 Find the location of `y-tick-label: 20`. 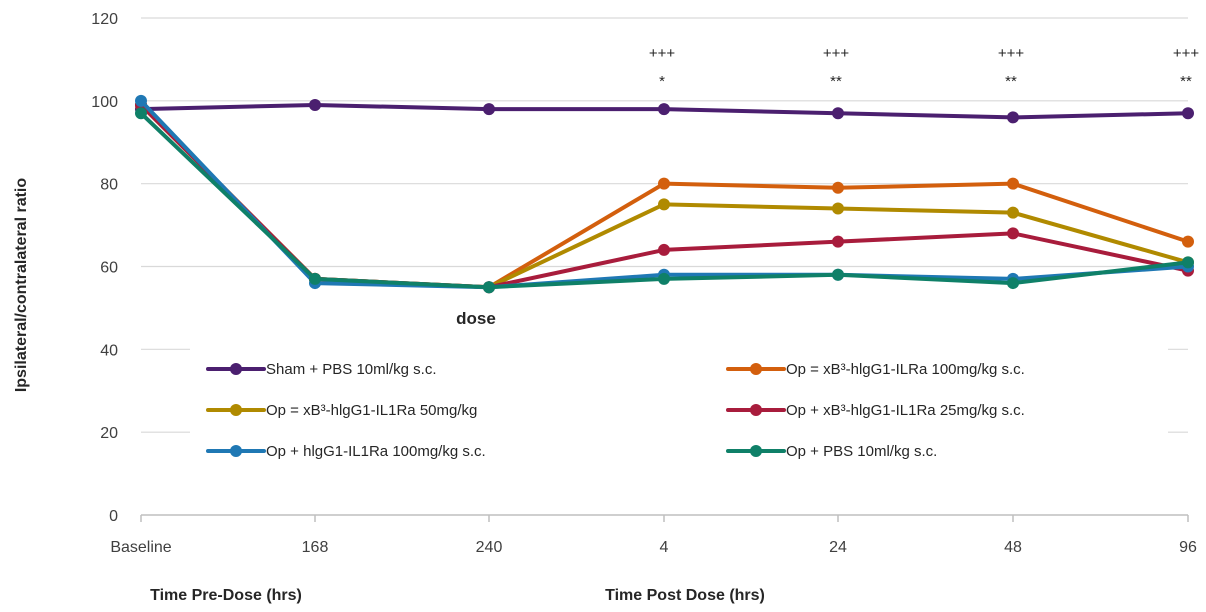

y-tick-label: 20 is located at coordinates (109, 433).